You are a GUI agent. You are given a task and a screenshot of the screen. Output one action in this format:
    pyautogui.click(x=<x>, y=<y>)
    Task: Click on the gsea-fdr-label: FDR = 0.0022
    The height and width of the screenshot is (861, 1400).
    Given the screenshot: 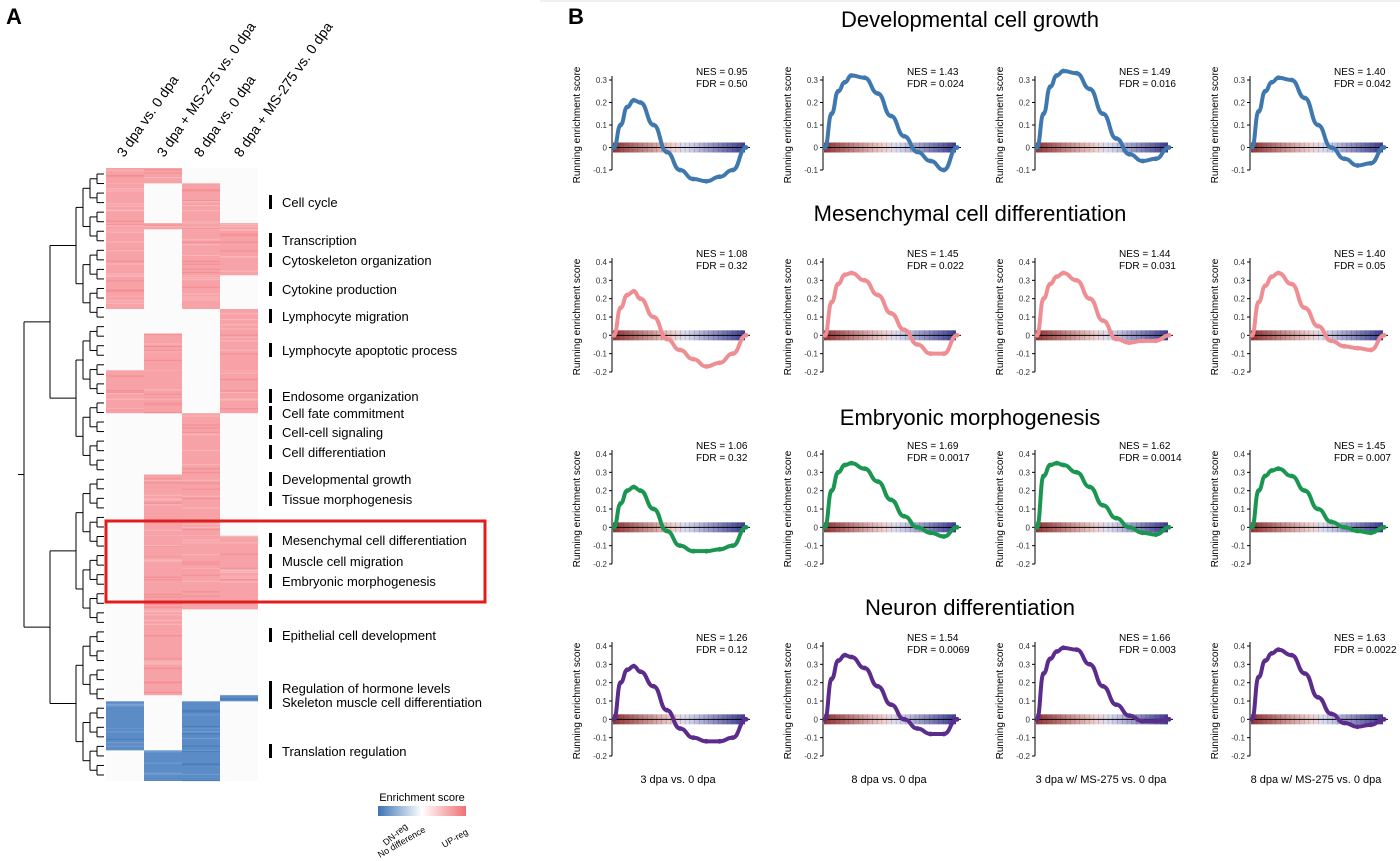 What is the action you would take?
    pyautogui.click(x=1365, y=650)
    